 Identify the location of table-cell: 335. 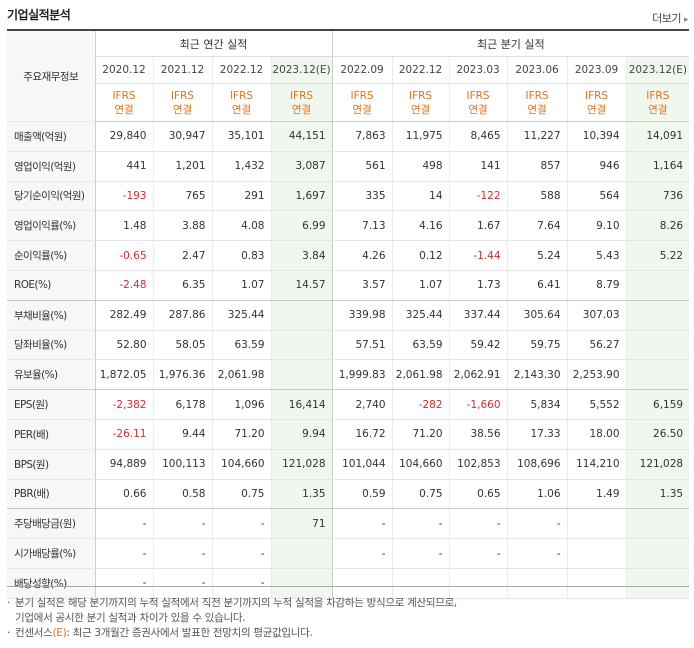
(362, 196).